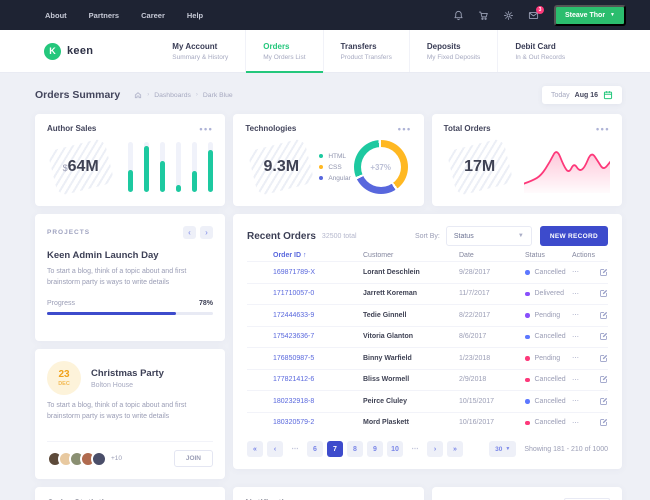  I want to click on nav-item-deposits: Deposits My Fixed Deposits, so click(452, 51).